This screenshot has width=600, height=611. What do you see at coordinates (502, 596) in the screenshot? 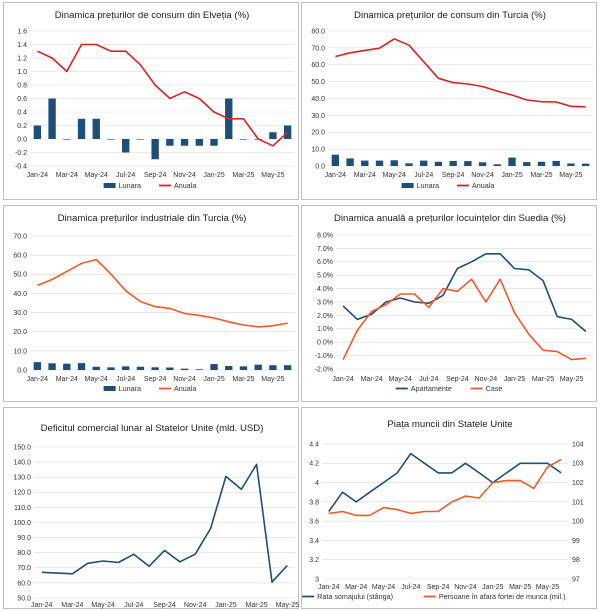
I see `legend-label: Persoane în afara fortei de munca (mil.)` at bounding box center [502, 596].